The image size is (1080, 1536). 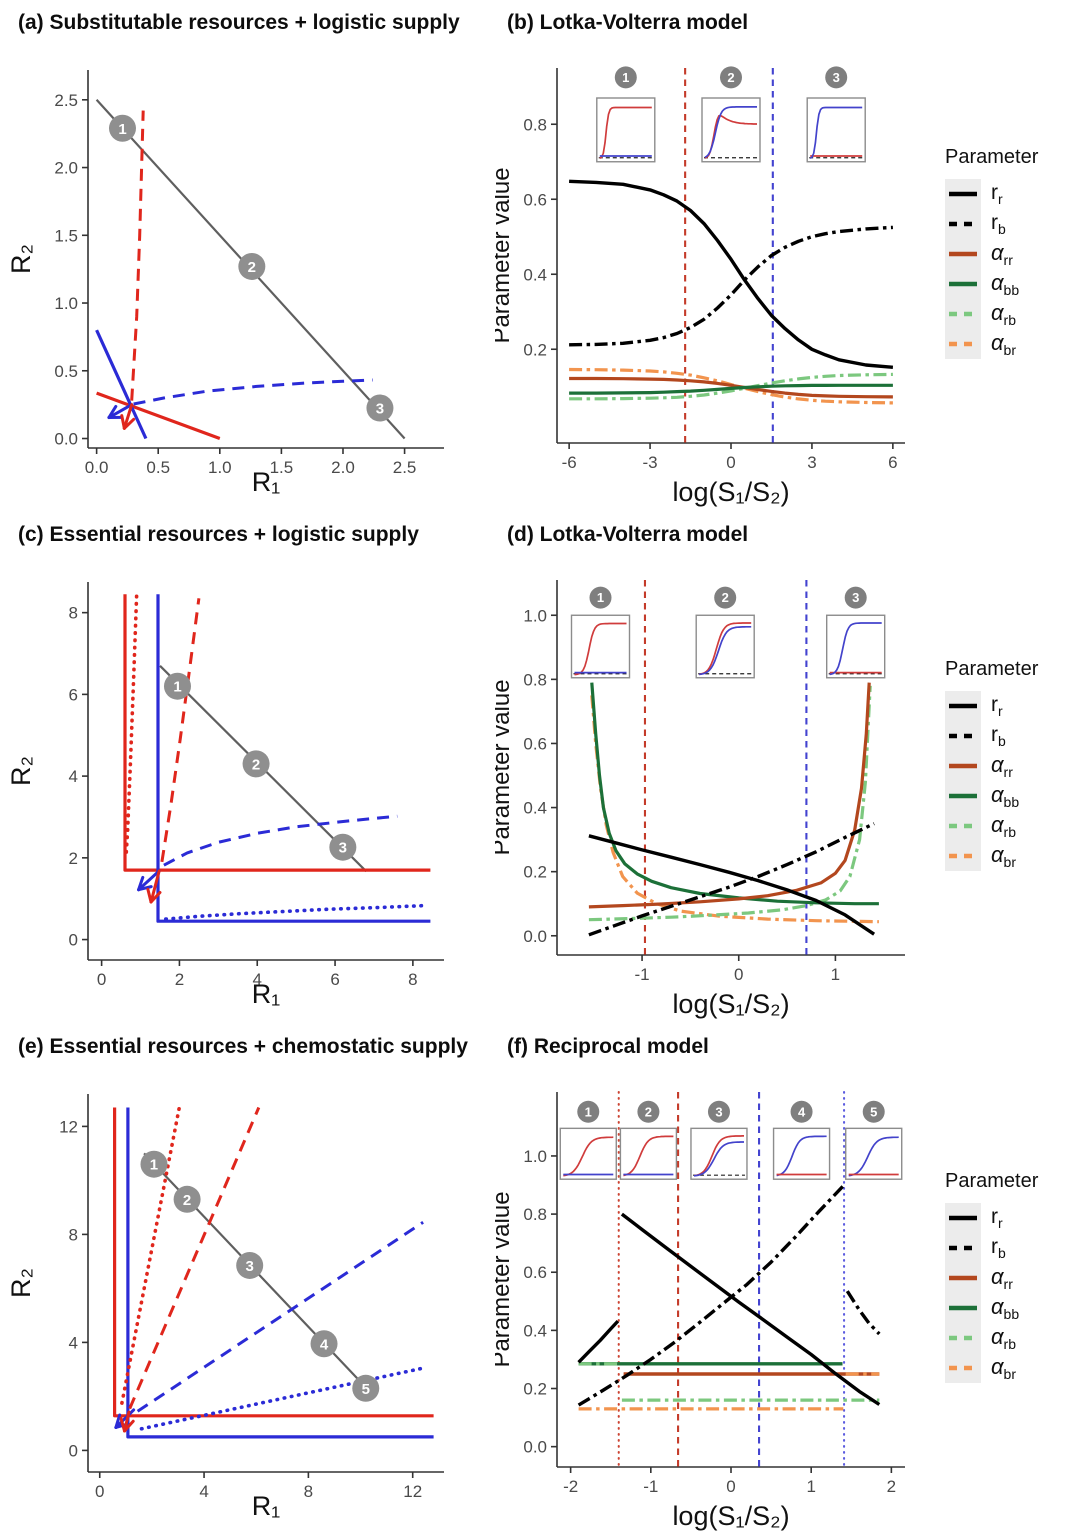 I want to click on y-tick-label: 4, so click(x=73, y=776).